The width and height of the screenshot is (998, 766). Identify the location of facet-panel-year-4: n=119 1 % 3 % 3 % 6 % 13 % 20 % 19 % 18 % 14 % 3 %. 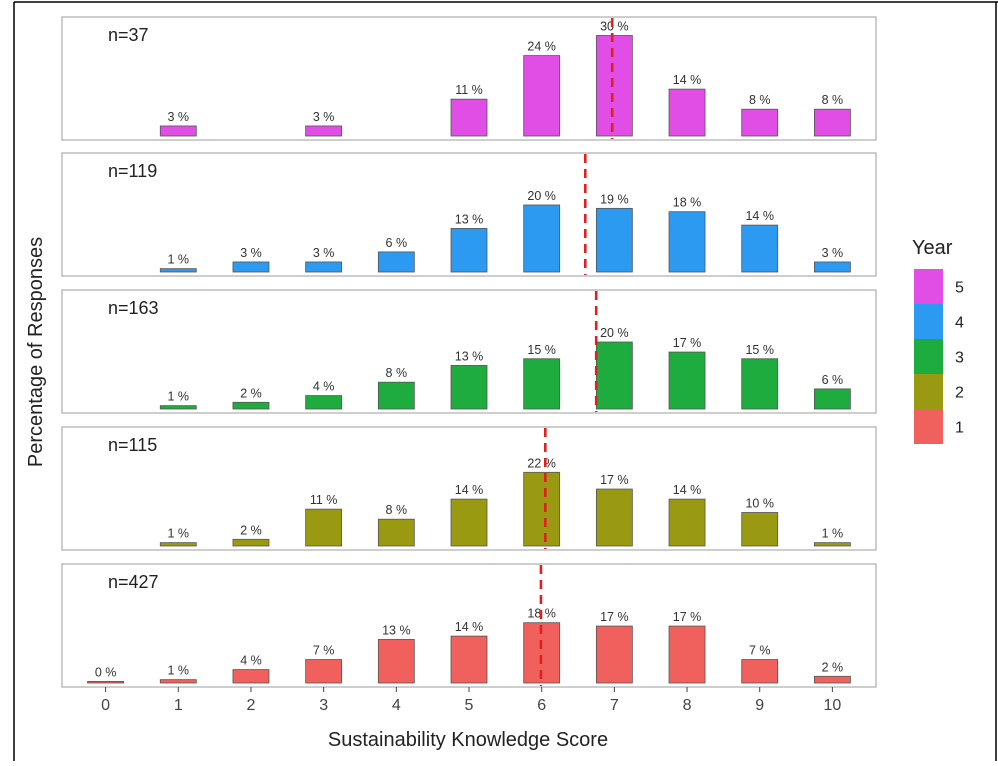
(469, 214).